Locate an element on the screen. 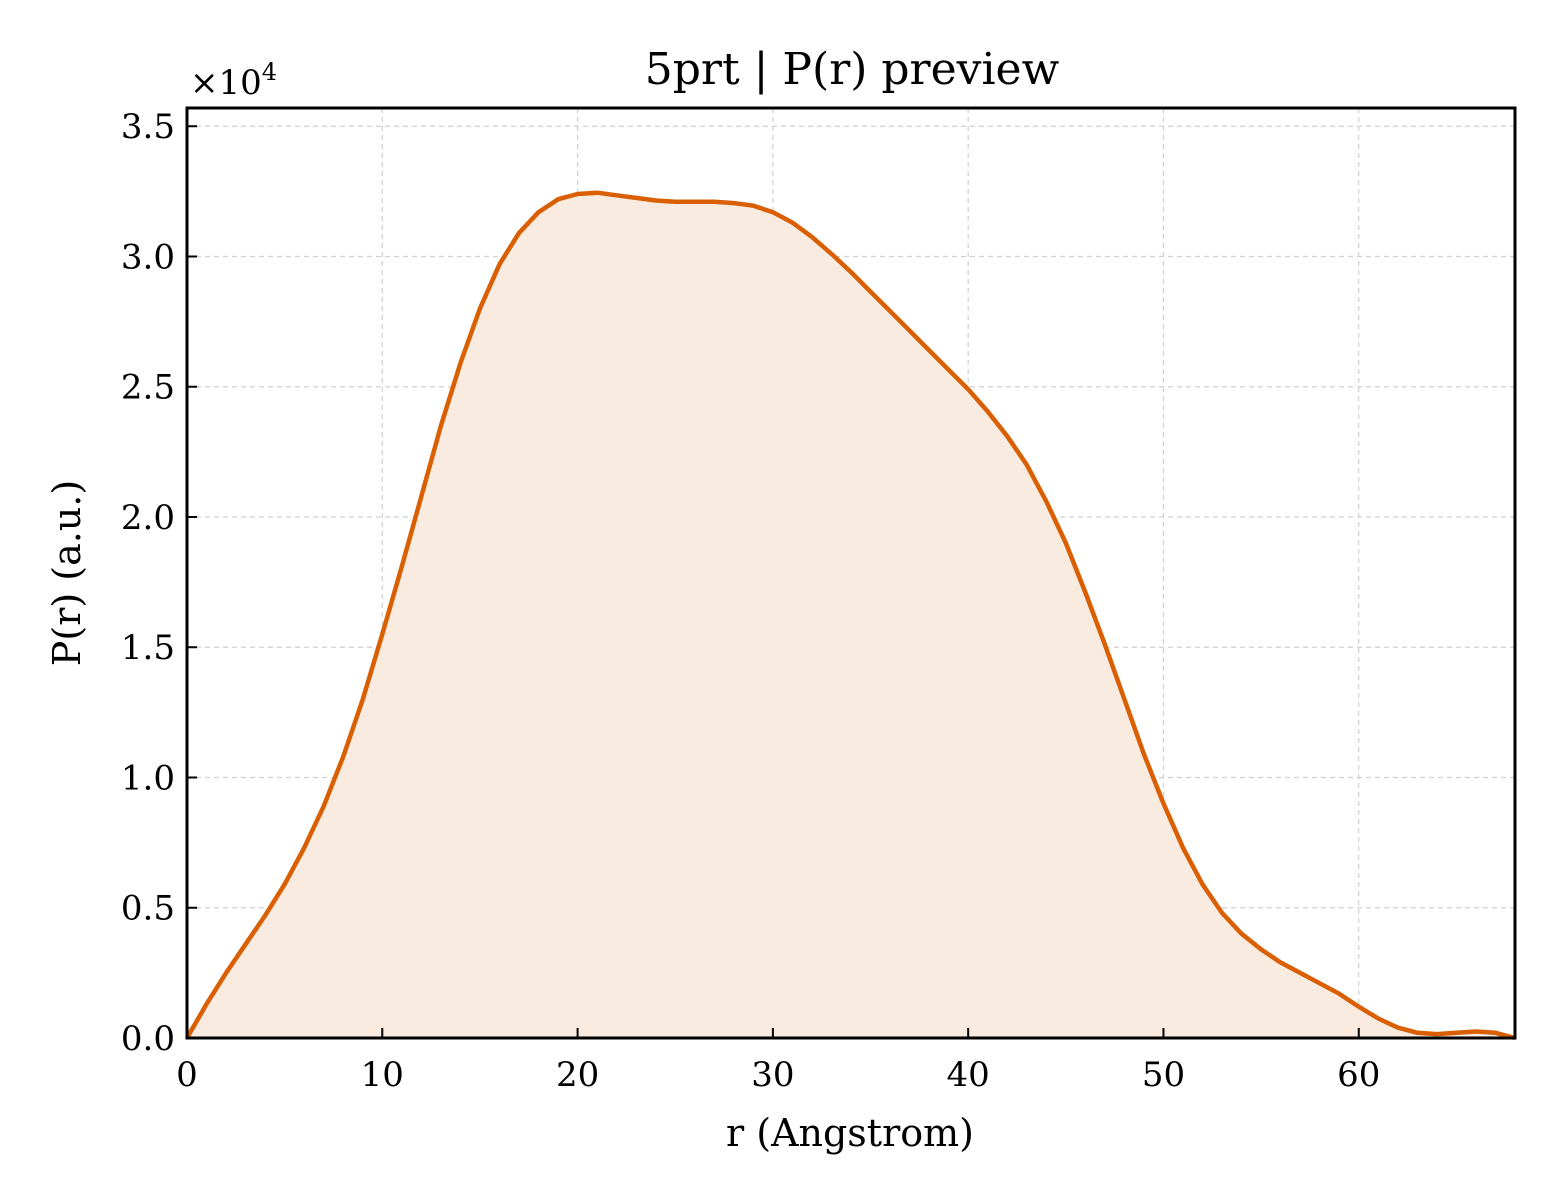 This screenshot has width=1560, height=1200. x-axis-ticks: 0 10 20 30 40 50 60 is located at coordinates (778, 1061).